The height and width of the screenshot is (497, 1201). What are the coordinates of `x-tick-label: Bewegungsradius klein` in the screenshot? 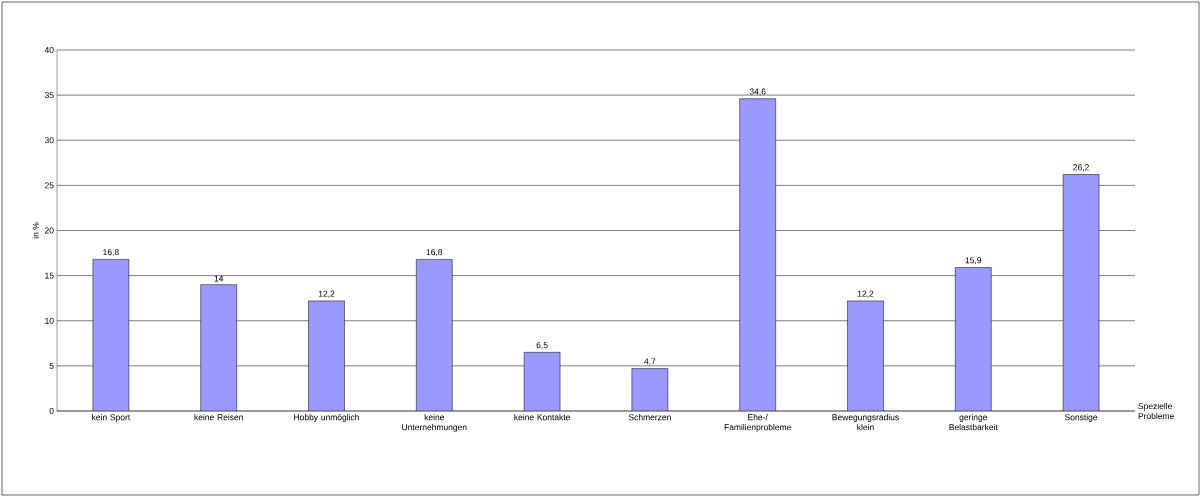 It's located at (865, 422).